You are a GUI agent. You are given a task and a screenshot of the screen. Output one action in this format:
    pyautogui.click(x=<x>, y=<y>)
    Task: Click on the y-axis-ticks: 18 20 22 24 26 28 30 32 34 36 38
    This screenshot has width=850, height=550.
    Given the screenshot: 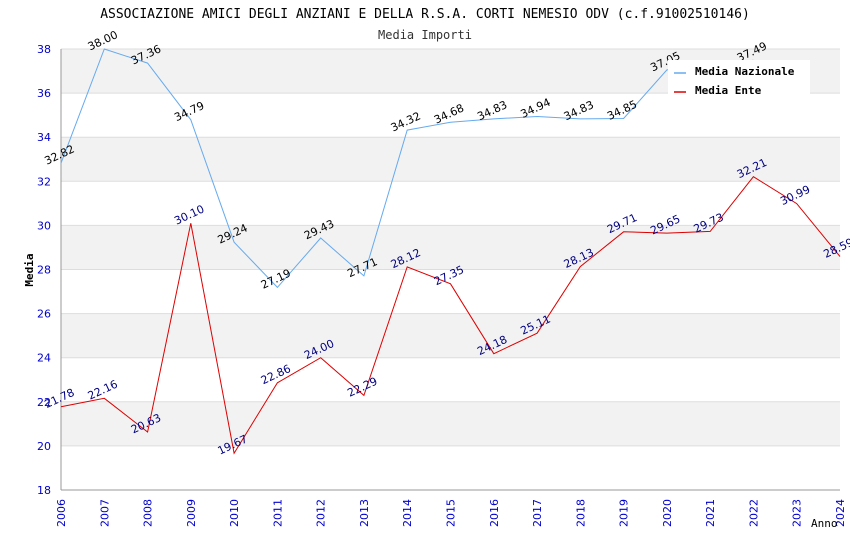 What is the action you would take?
    pyautogui.click(x=44, y=270)
    